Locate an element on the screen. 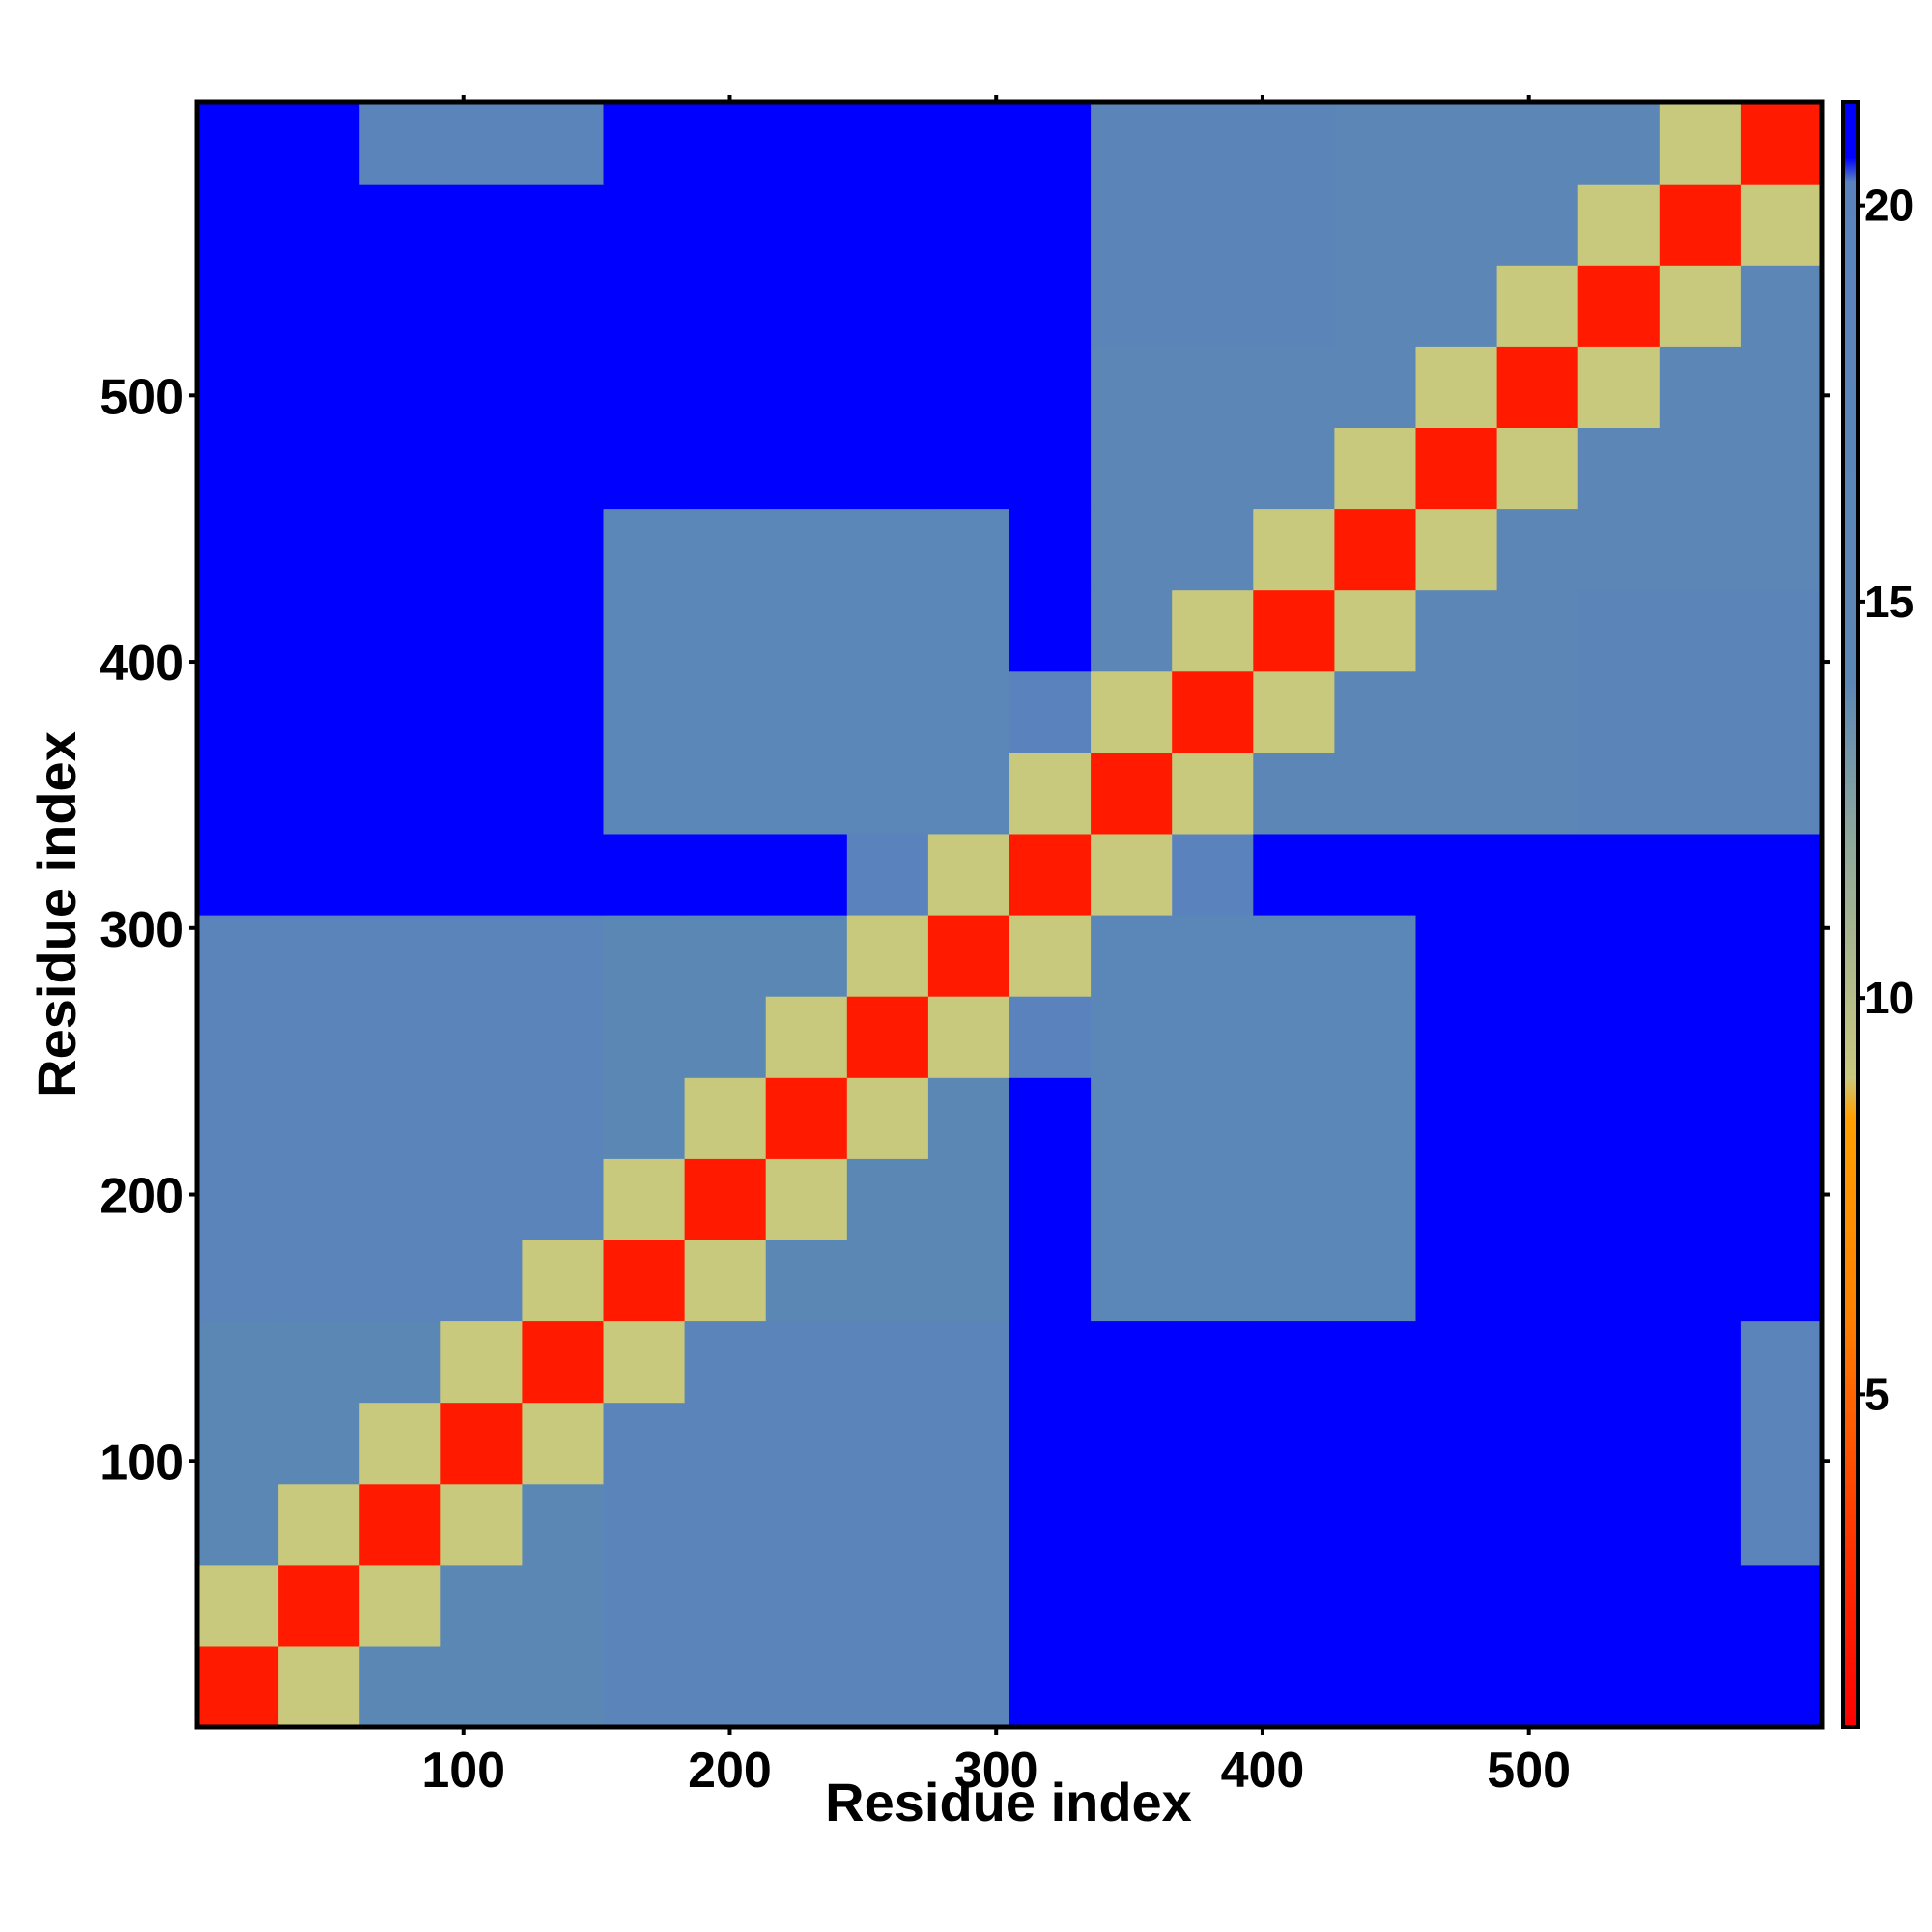 This screenshot has width=1932, height=1932. x-axis-title: Residue index is located at coordinates (1008, 1802).